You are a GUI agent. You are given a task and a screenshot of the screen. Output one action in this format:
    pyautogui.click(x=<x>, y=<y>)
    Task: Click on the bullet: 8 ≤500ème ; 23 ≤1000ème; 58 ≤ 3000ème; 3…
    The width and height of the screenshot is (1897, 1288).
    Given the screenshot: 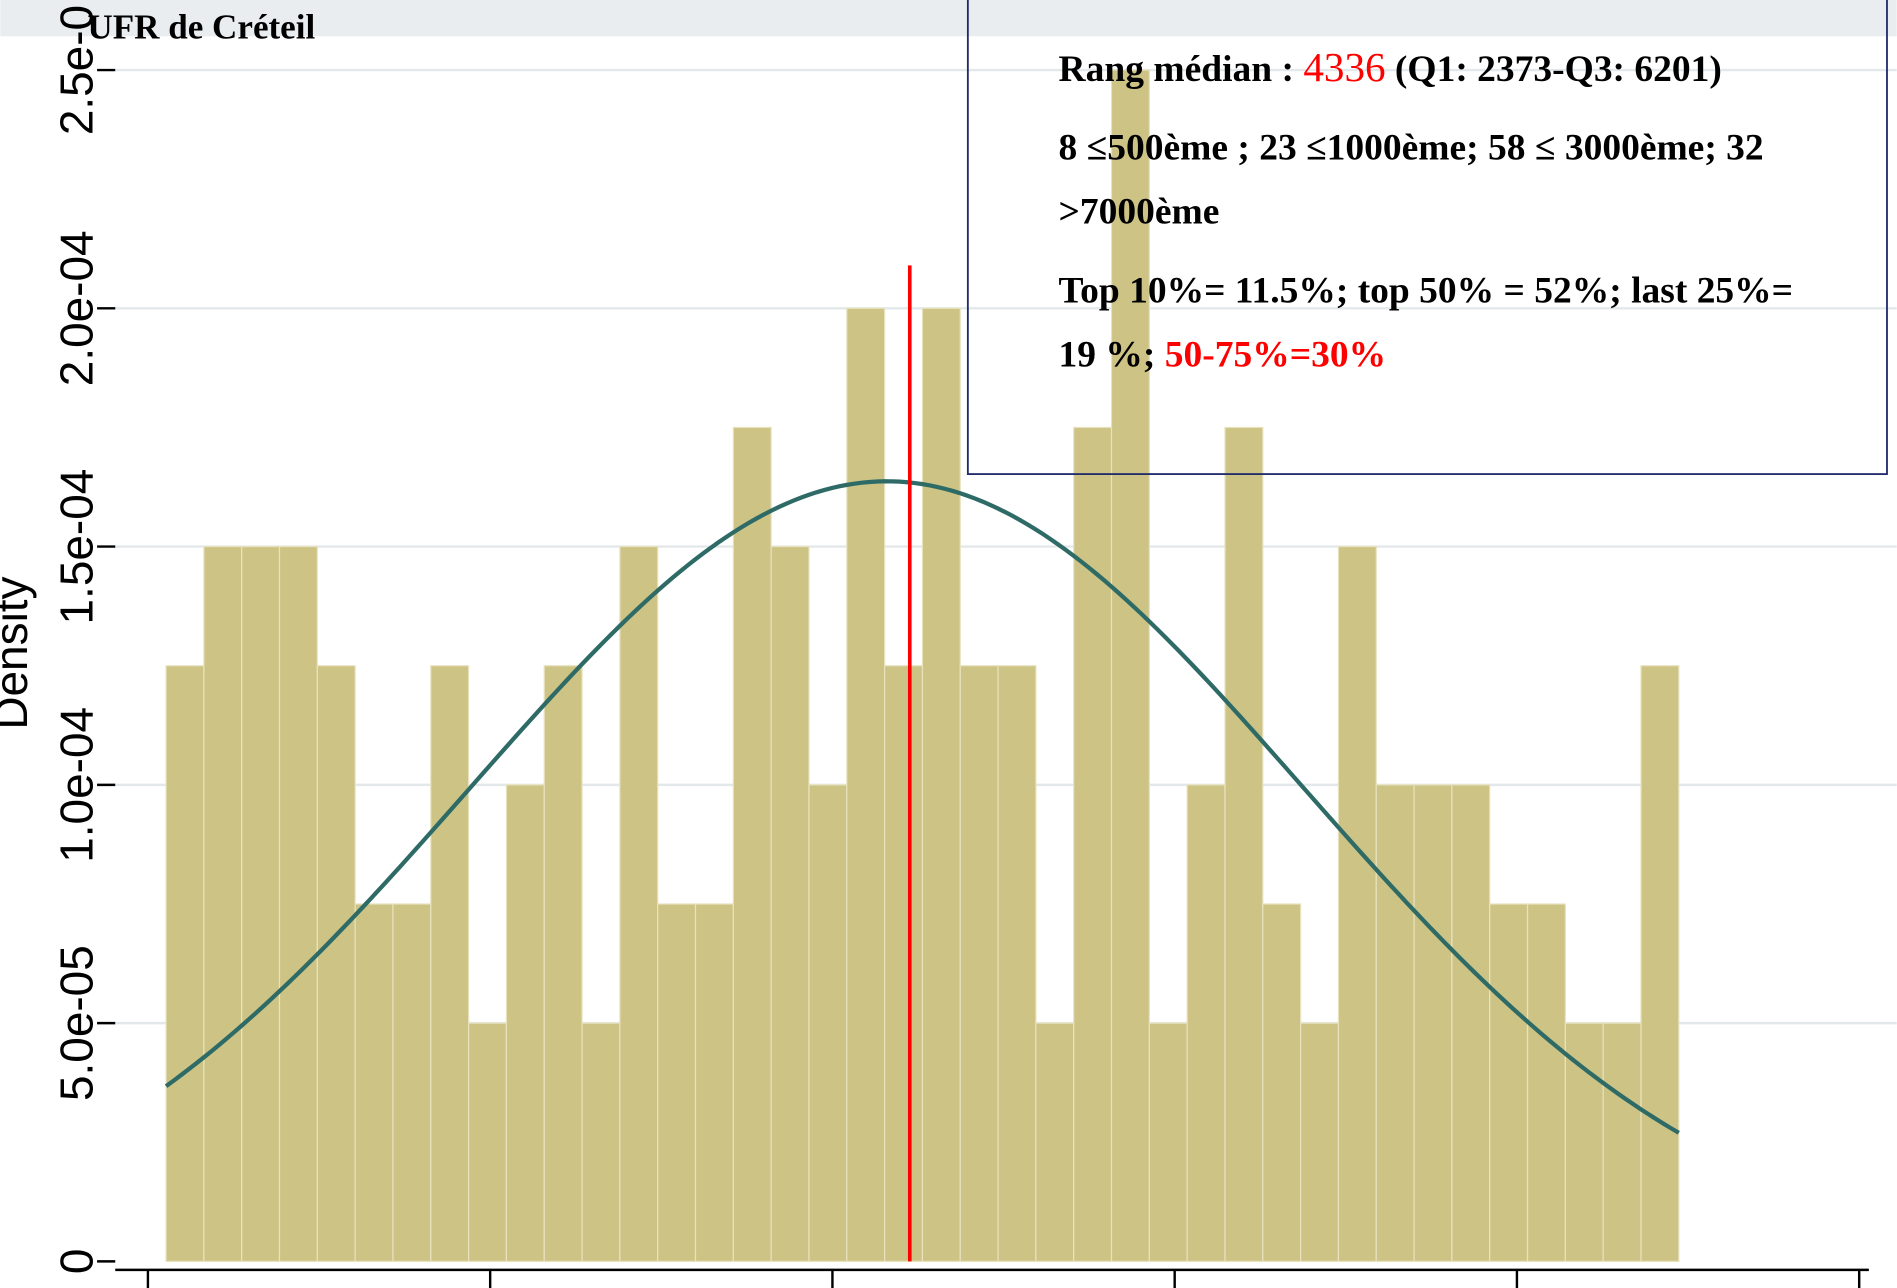 What is the action you would take?
    pyautogui.click(x=1446, y=179)
    